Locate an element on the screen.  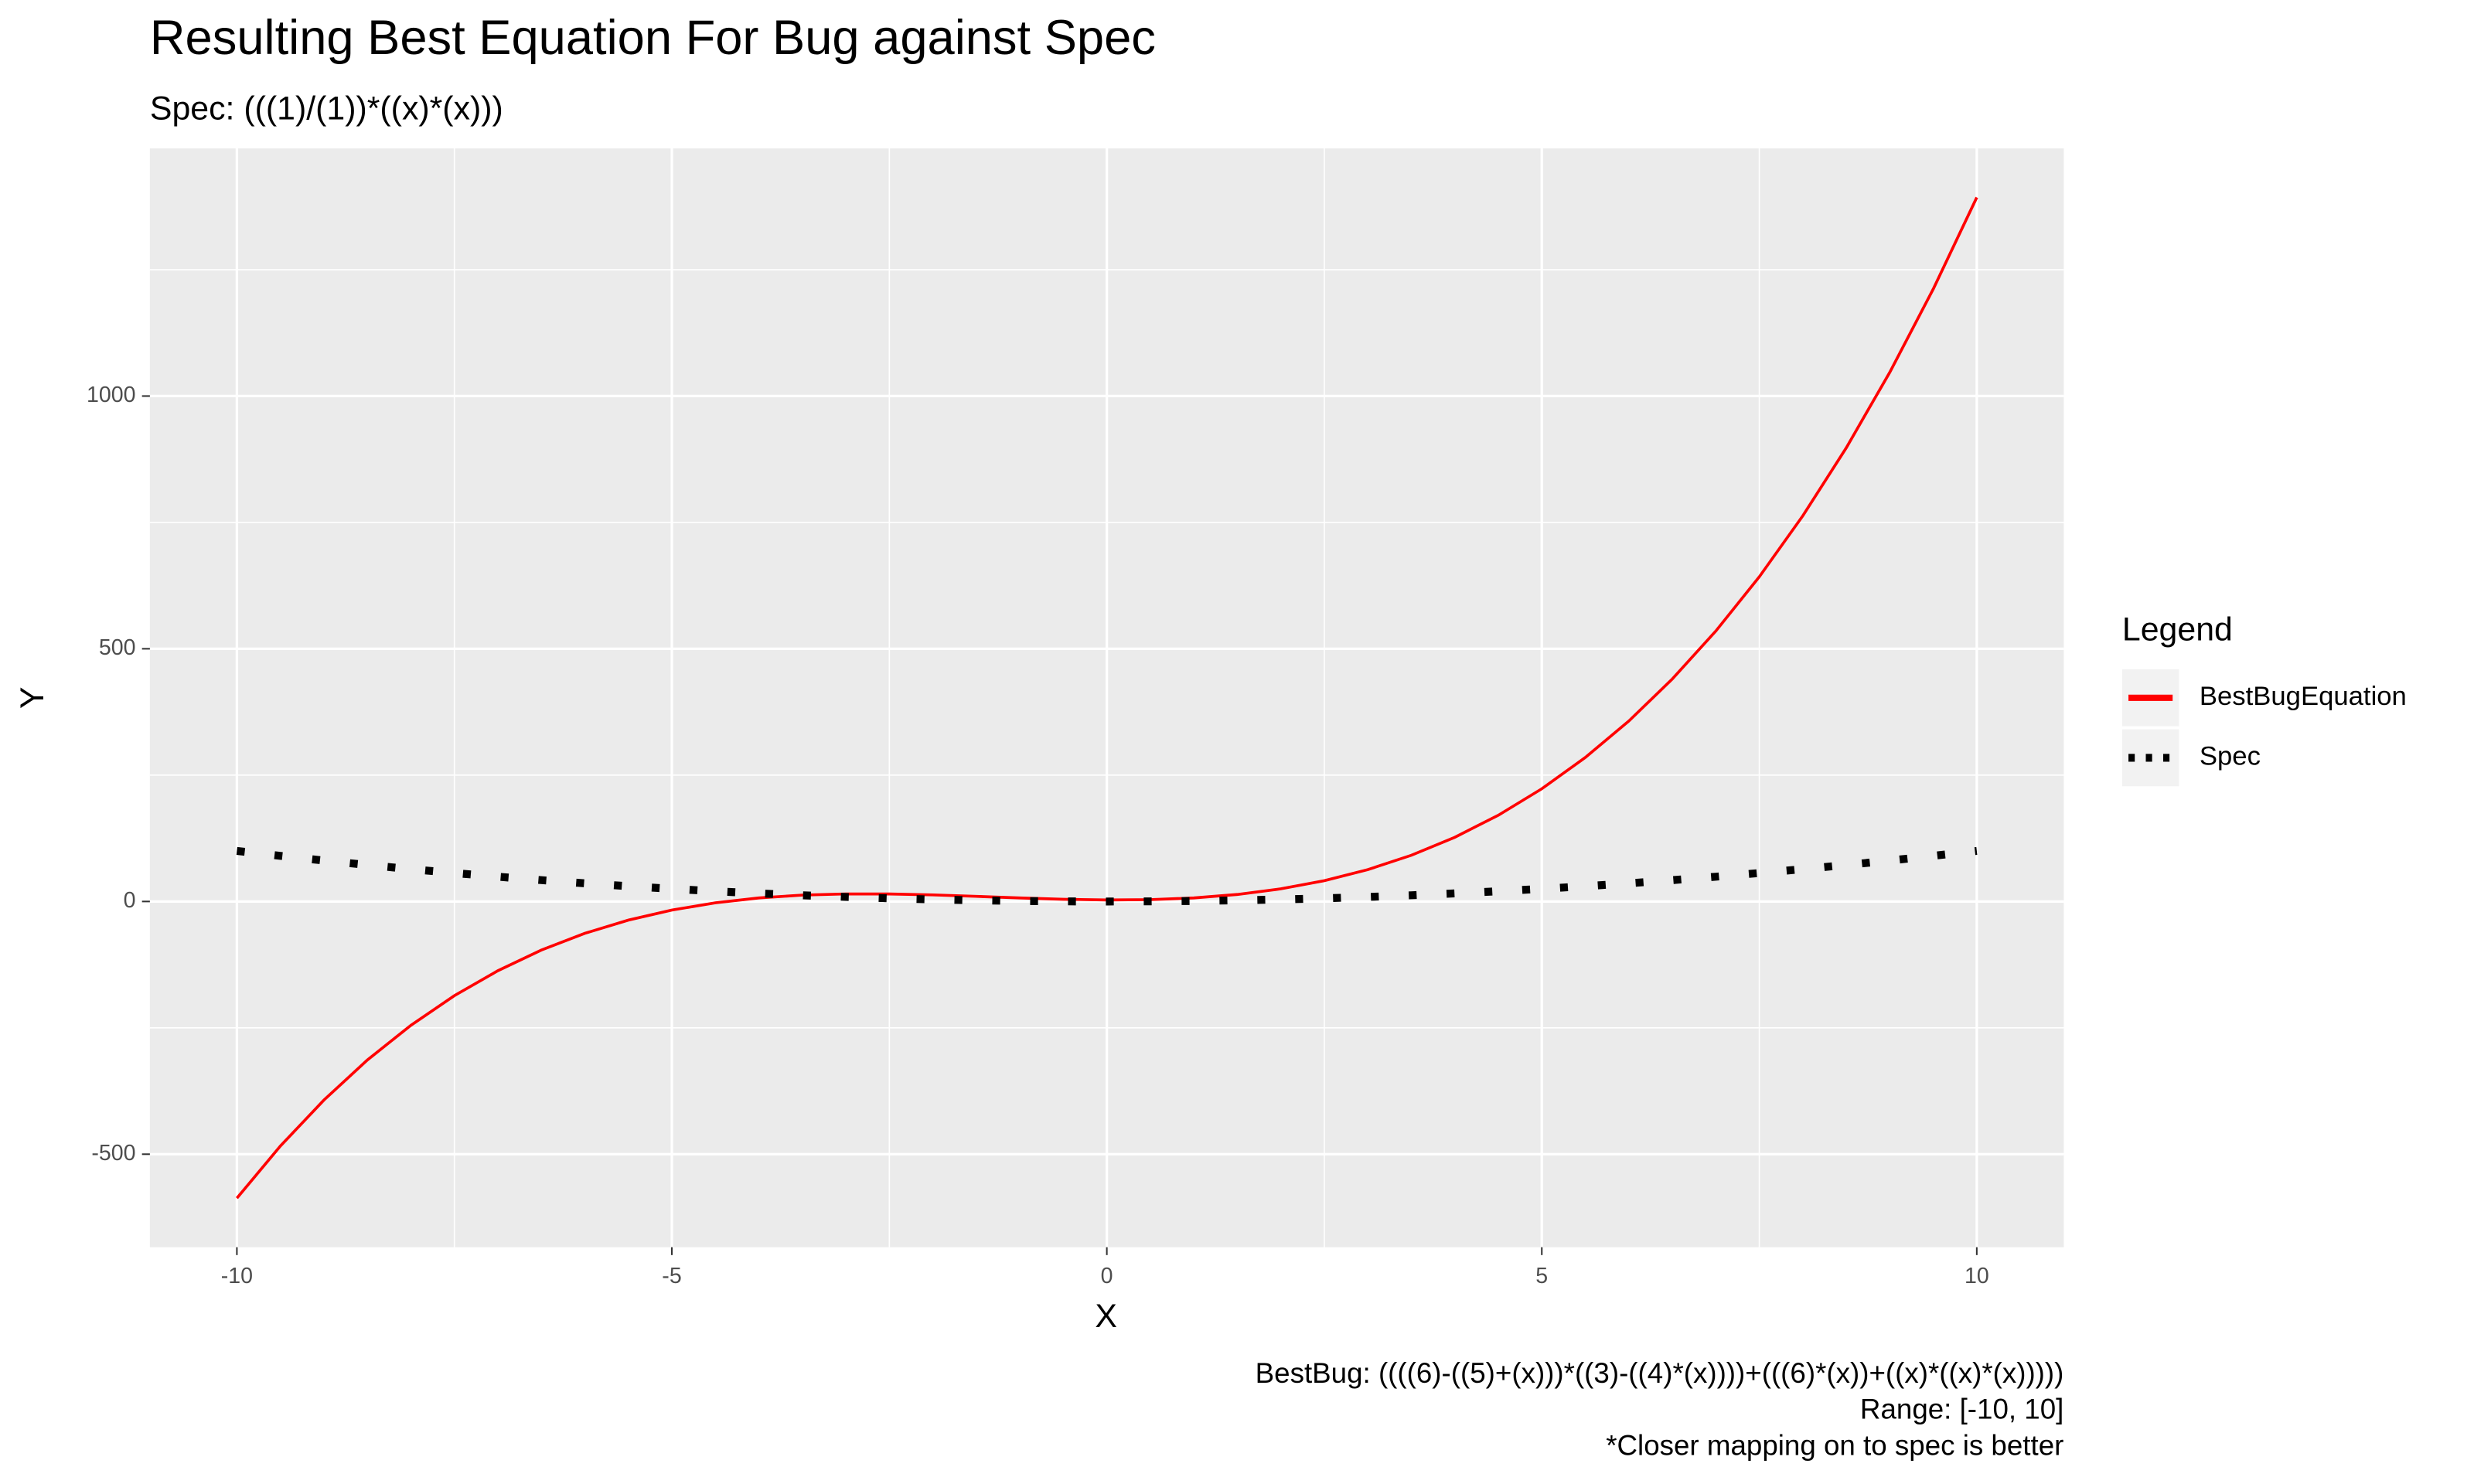
legend-title: Legend is located at coordinates (2177, 629).